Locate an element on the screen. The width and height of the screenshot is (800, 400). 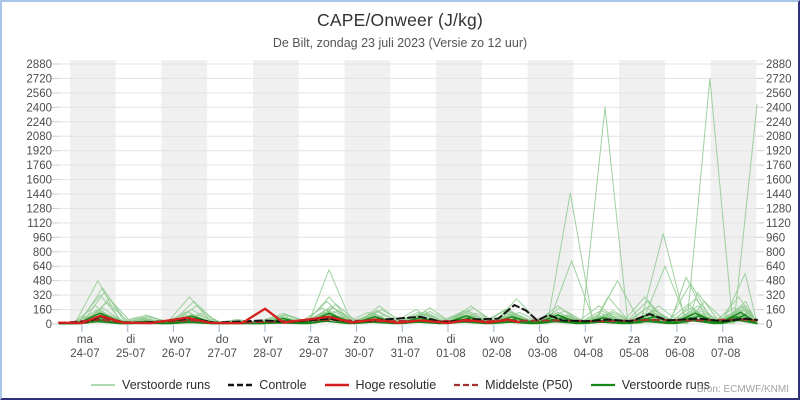
legend-item-hoge-resolutie: Hoge resolutie is located at coordinates (380, 385).